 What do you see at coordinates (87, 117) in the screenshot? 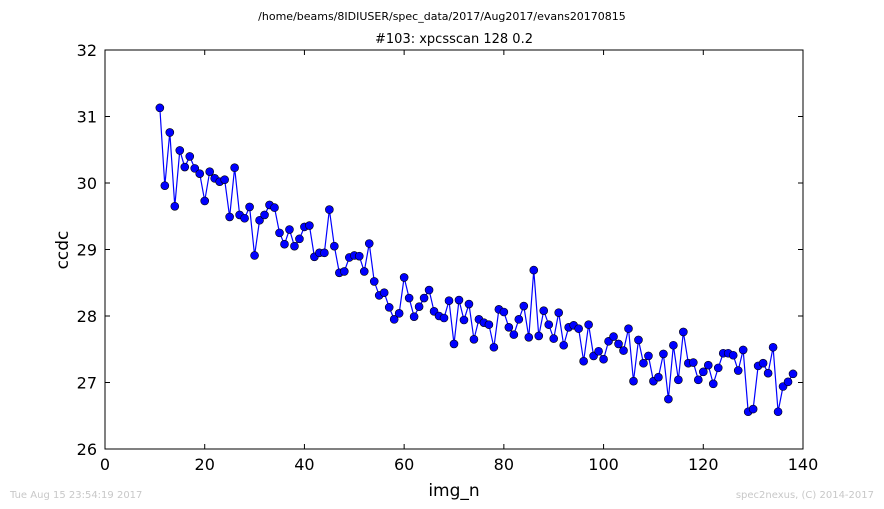
I see `y-tick-label: 31` at bounding box center [87, 117].